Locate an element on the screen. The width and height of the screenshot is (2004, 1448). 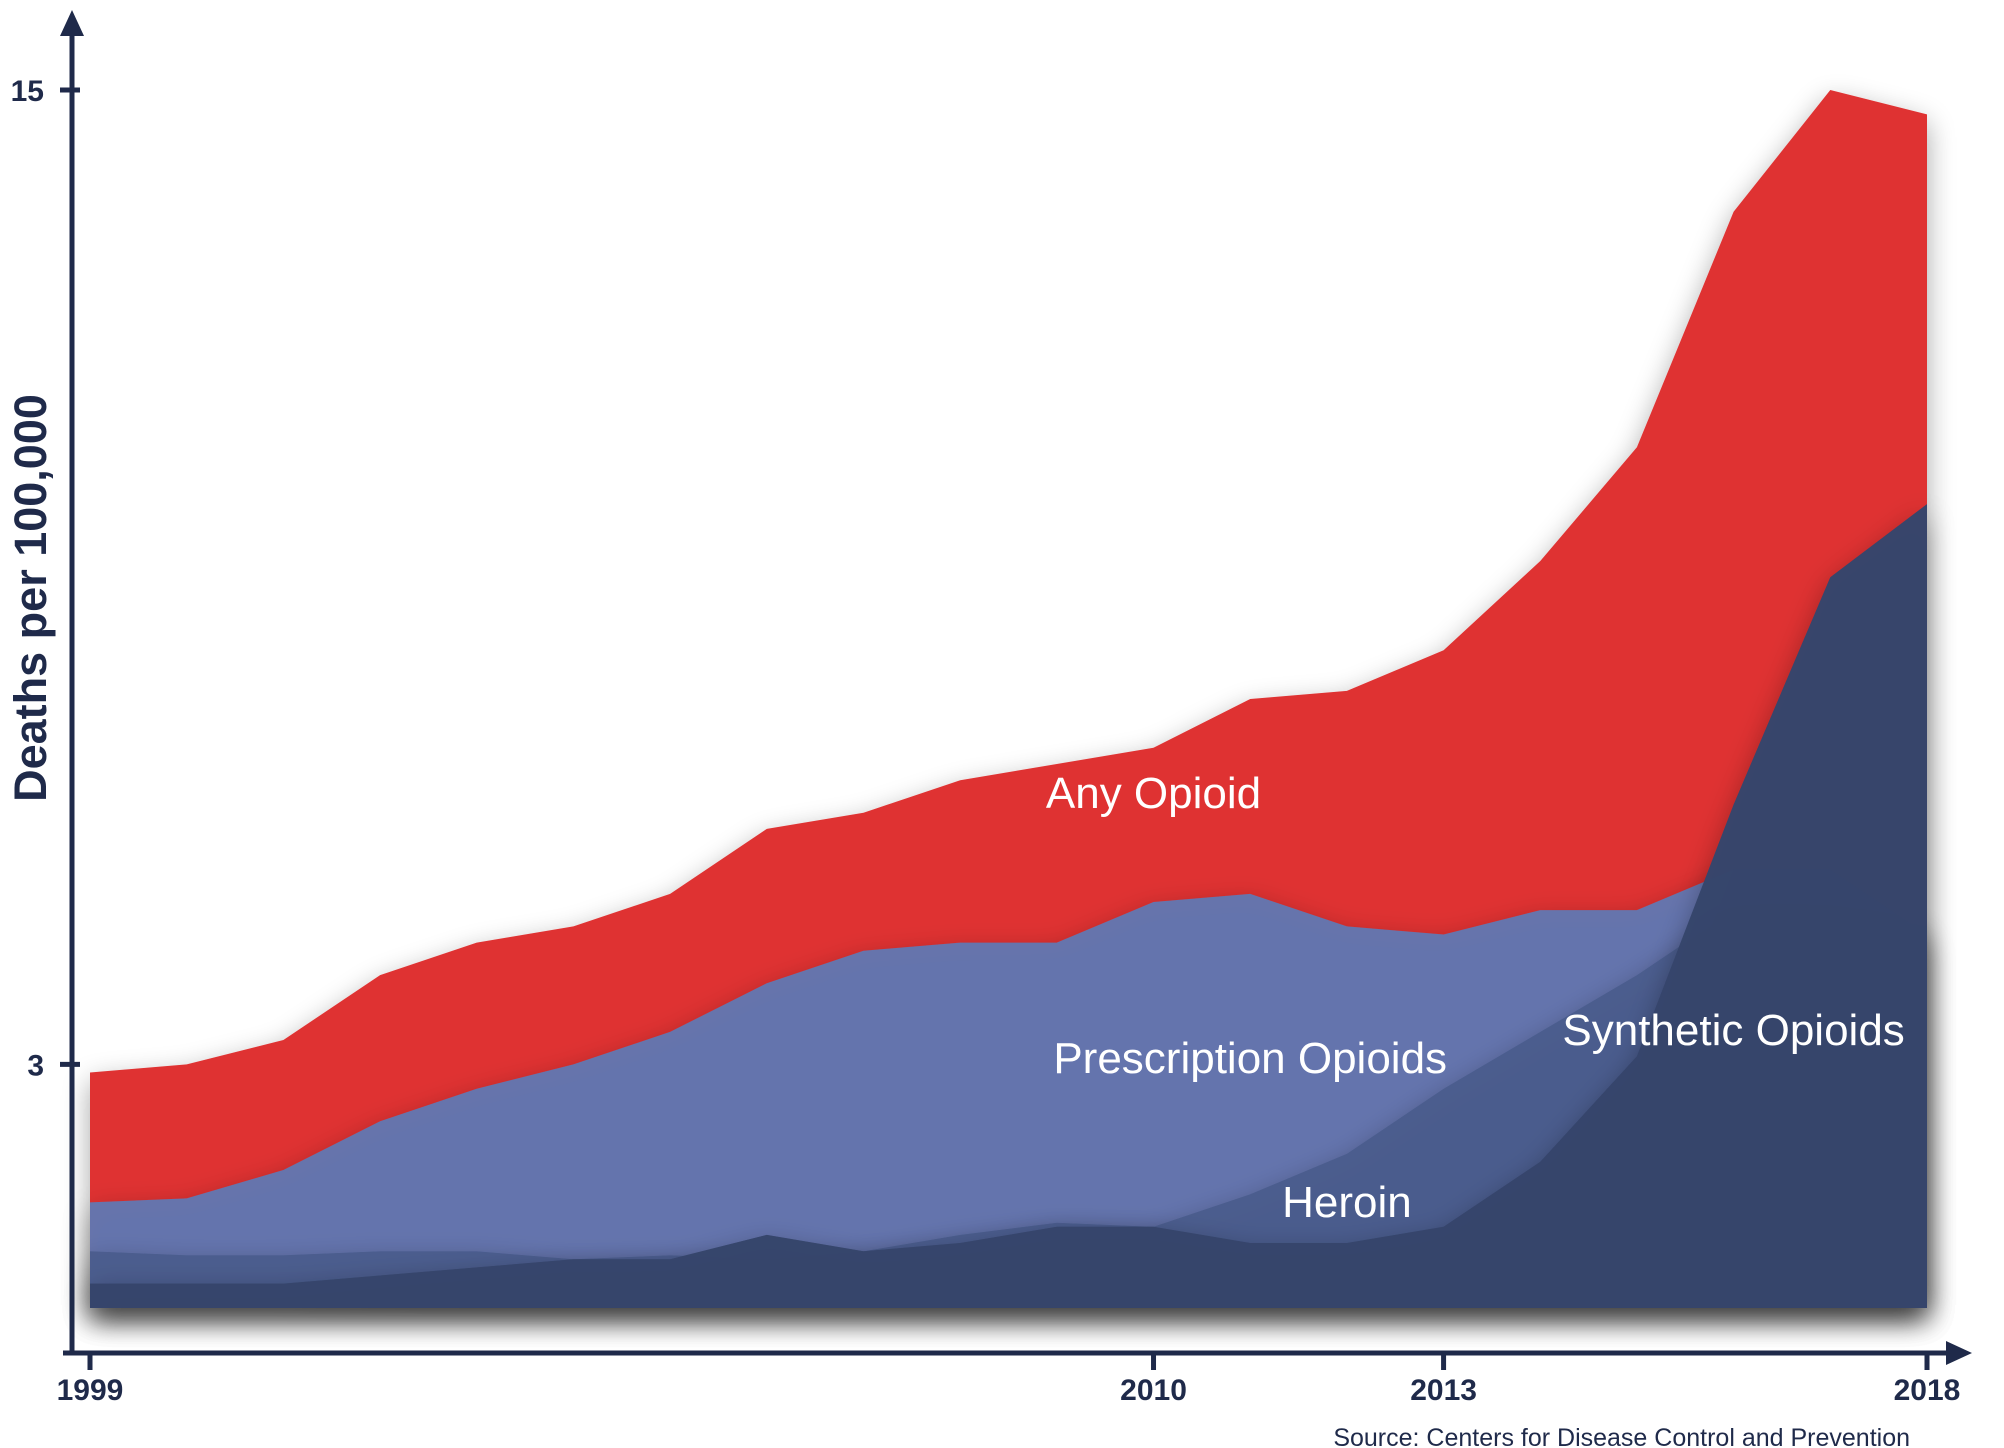
y-ticks: 3 15 is located at coordinates (45, 578).